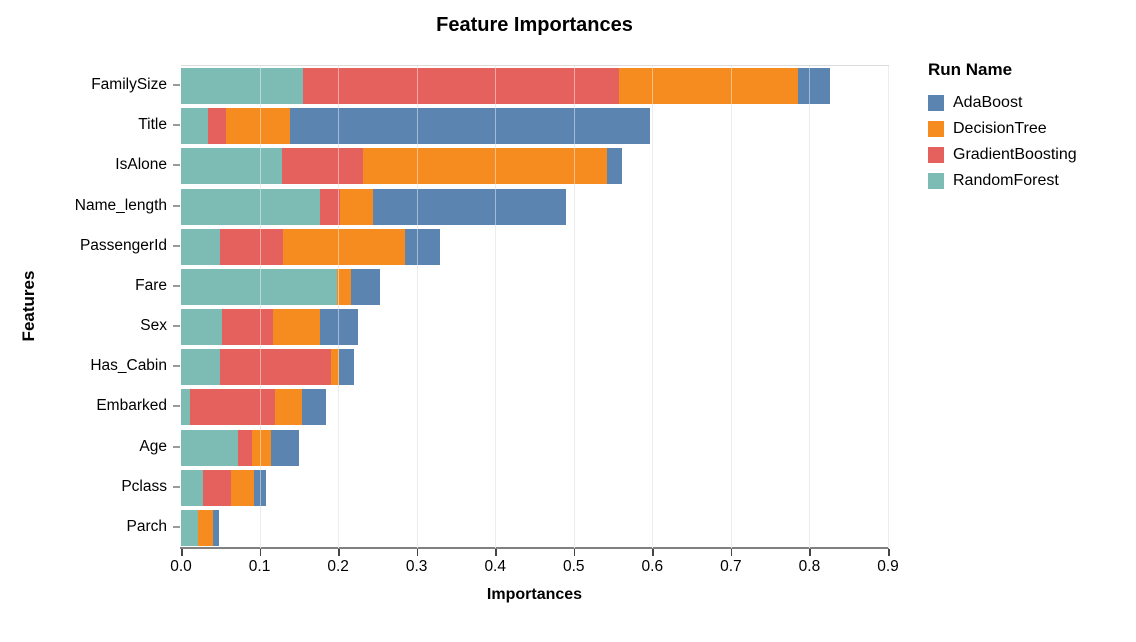  Describe the element at coordinates (495, 566) in the screenshot. I see `x-tick-label: 0.4` at that location.